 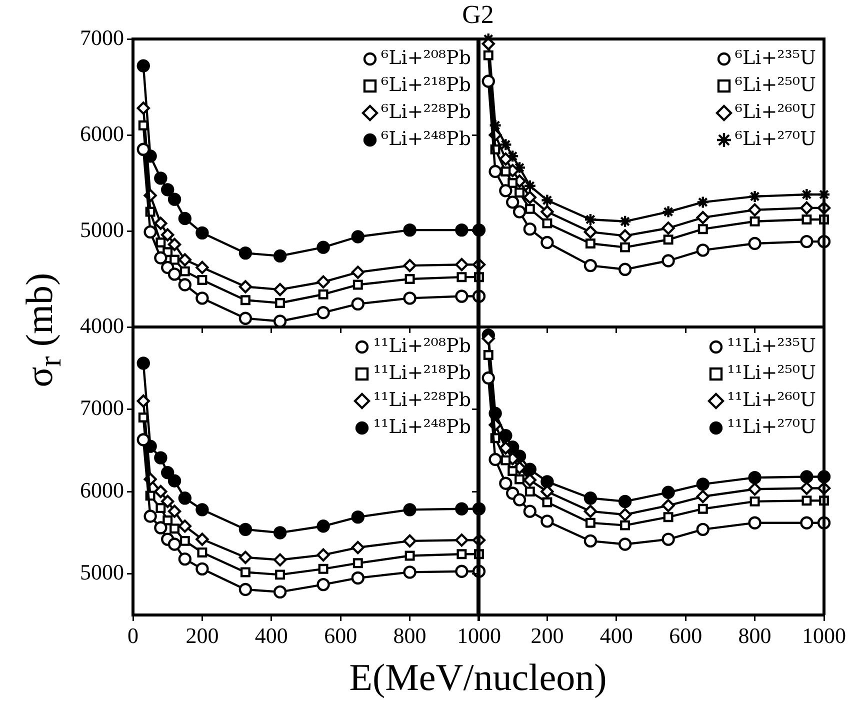 I want to click on legend-label: ⁶Li+²⁷⁰U, so click(x=775, y=139).